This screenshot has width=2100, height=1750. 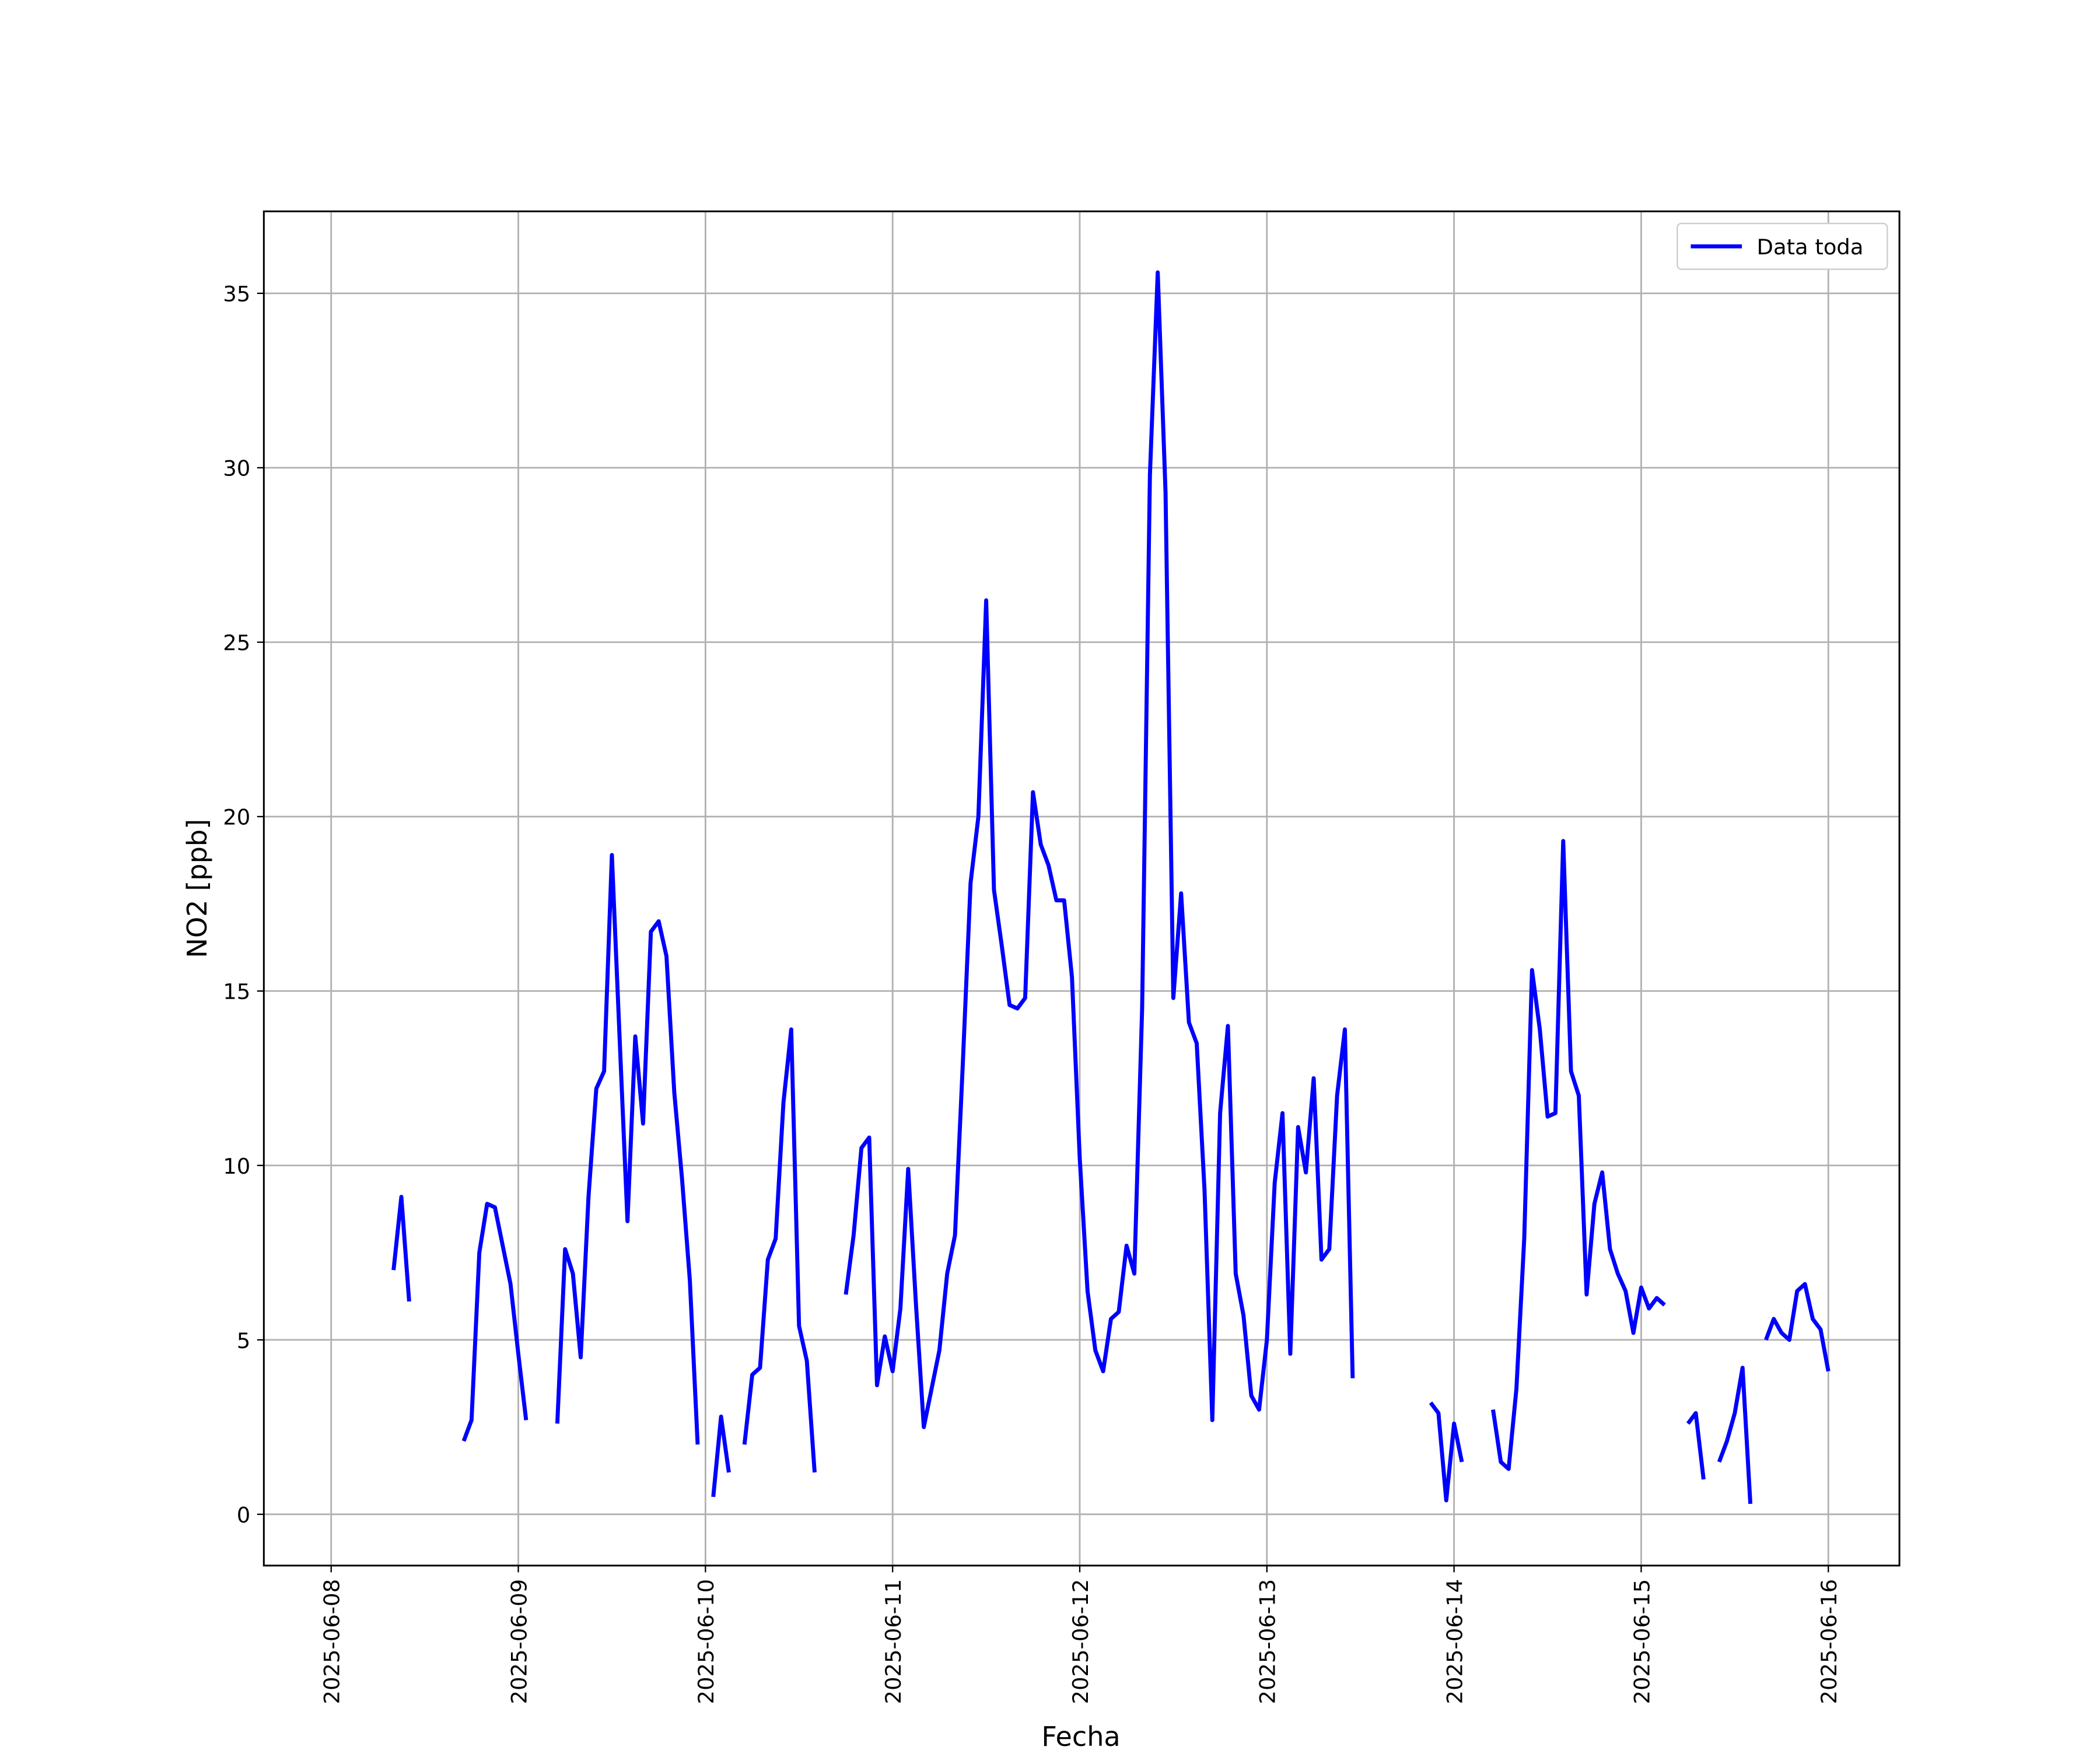 I want to click on x-tick-label: 2025-06-15, so click(x=1641, y=1641).